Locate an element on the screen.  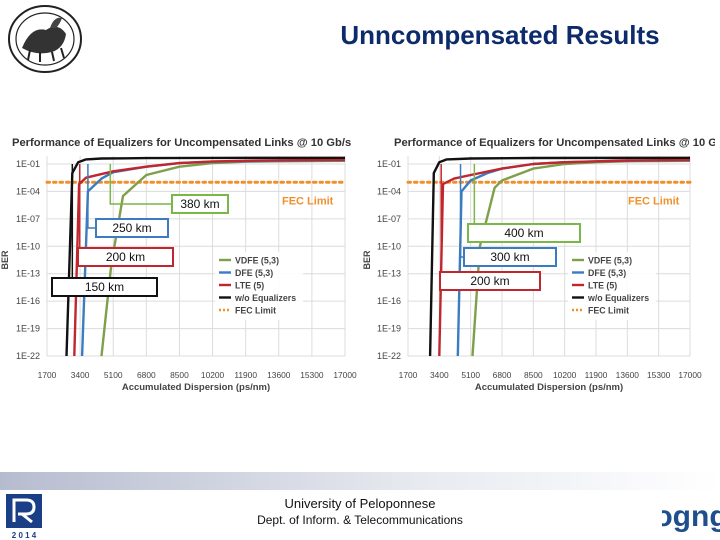
ogng-logo: ogng is located at coordinates (687, 515).